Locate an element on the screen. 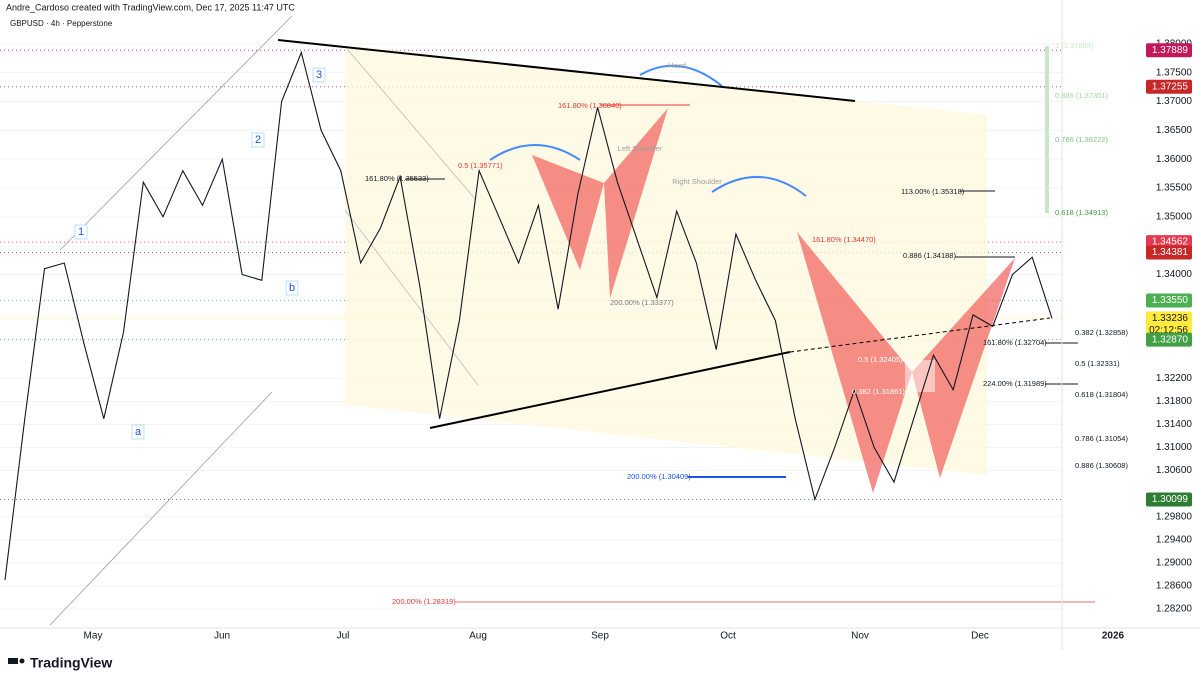 The width and height of the screenshot is (1200, 682). annotation: 200.00% (1.33377) is located at coordinates (642, 302).